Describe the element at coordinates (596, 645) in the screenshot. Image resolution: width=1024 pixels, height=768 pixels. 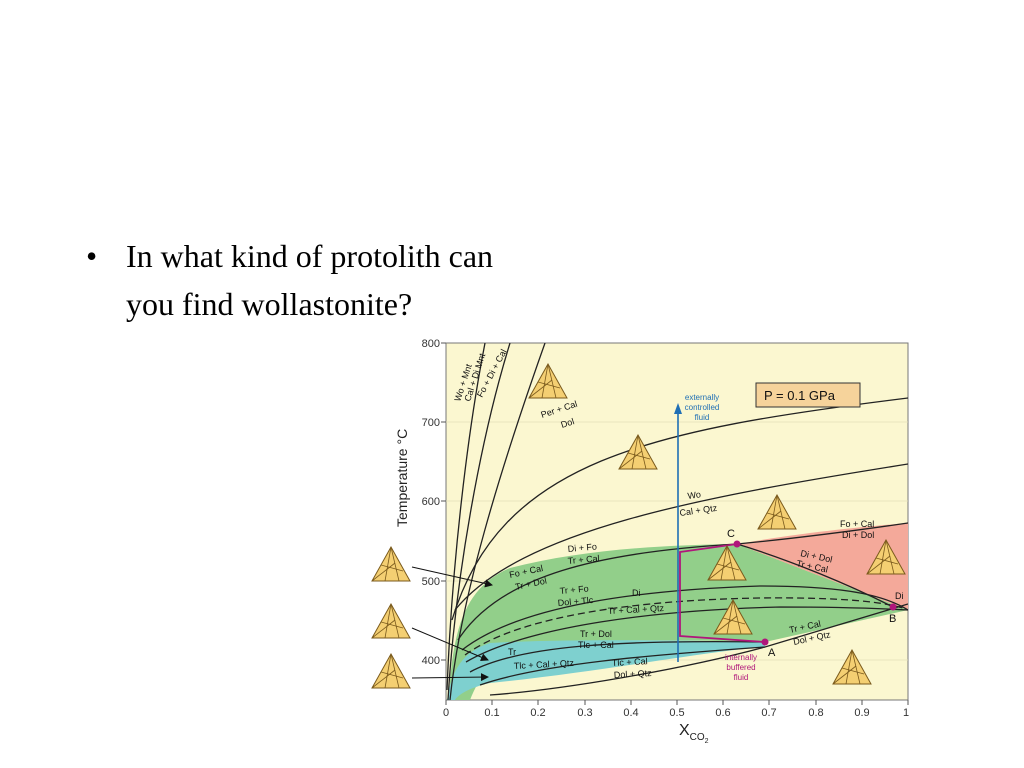
I see `label-tlc-cal: Tlc + Cal` at that location.